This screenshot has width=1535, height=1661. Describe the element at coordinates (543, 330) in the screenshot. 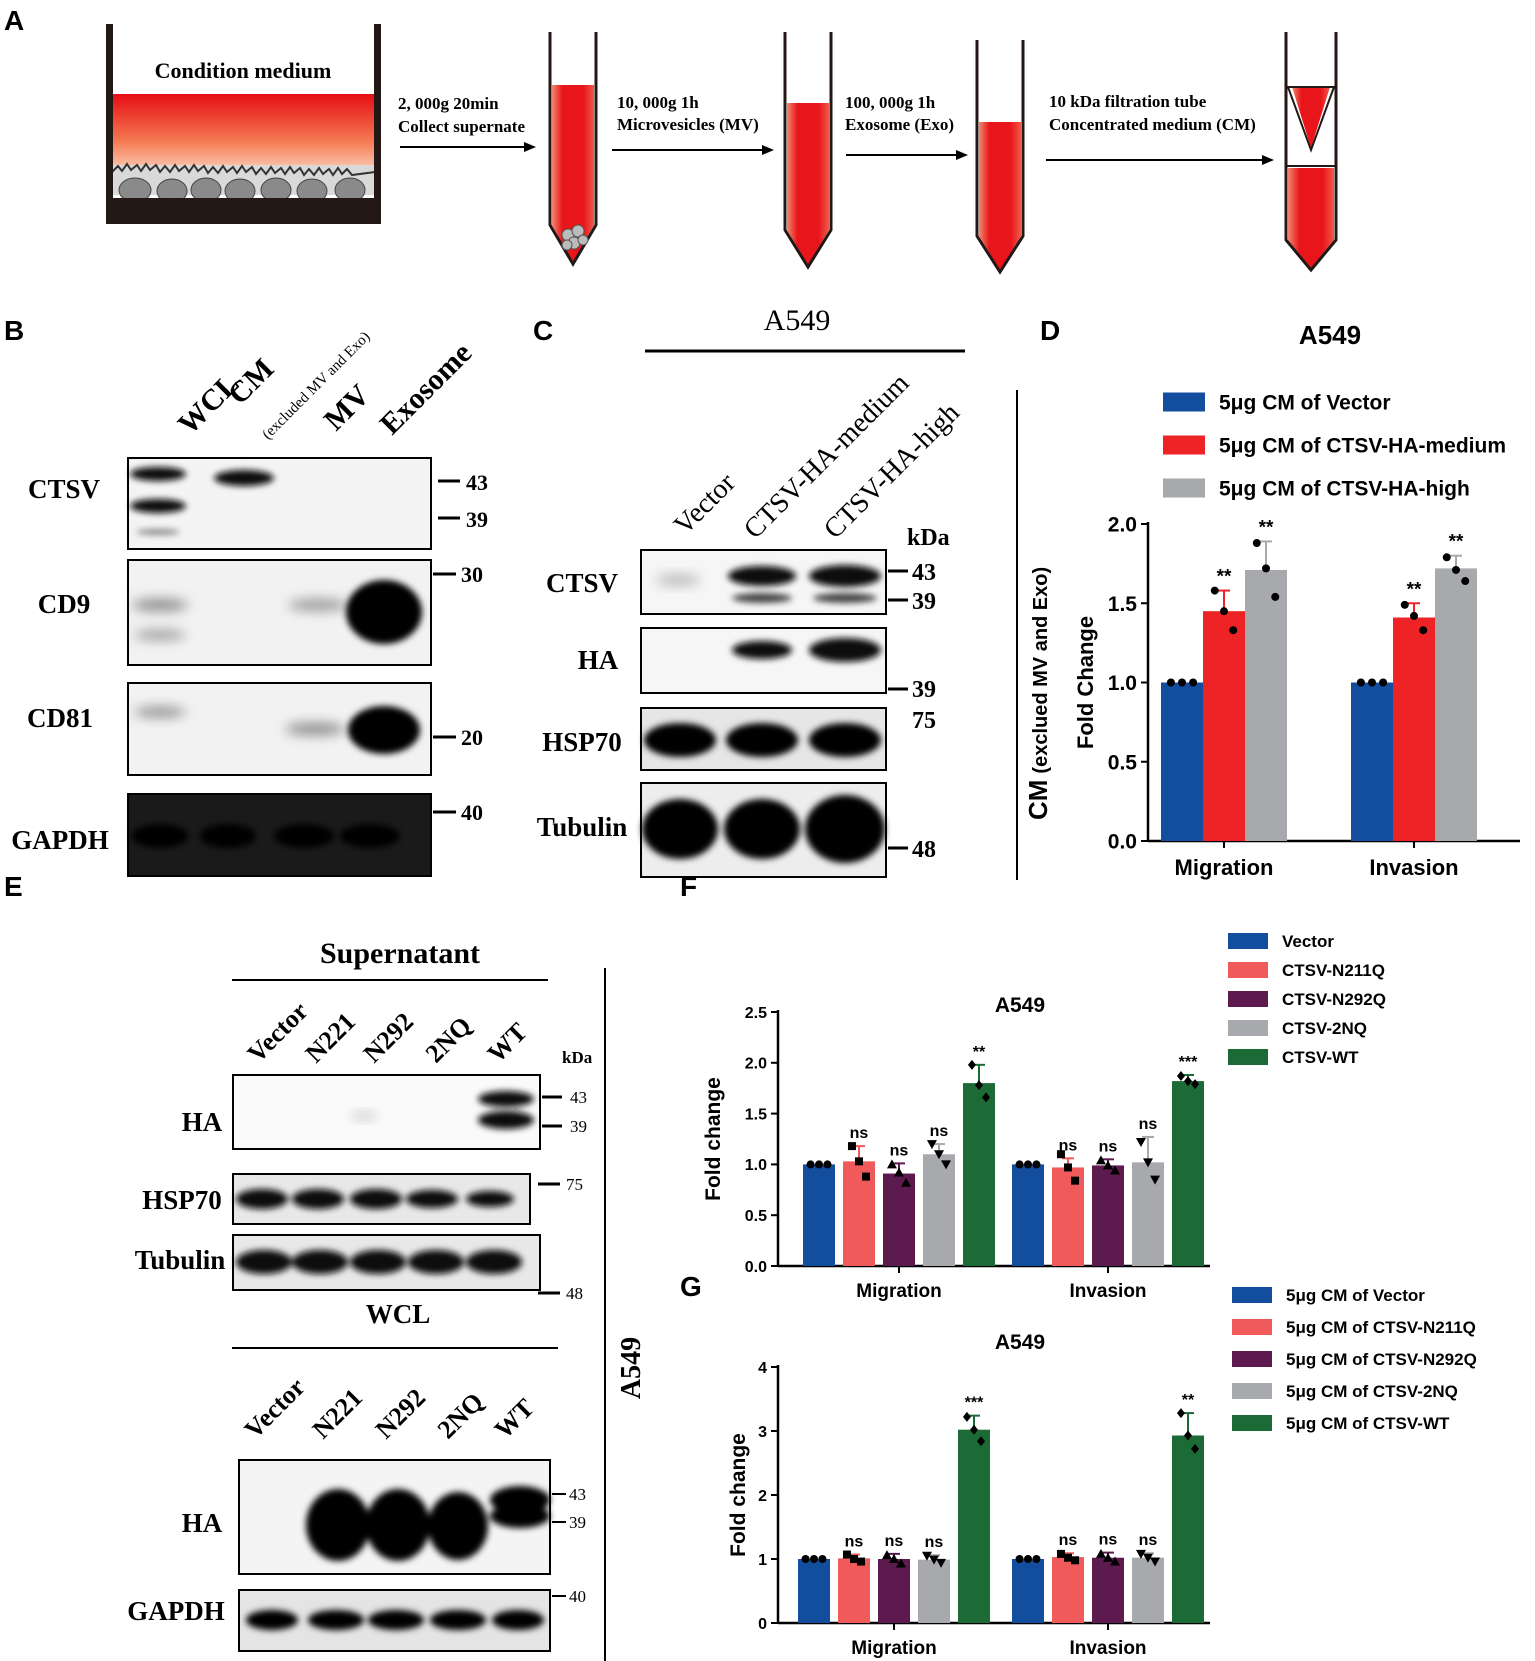

I see `panel-letter-c: C` at that location.